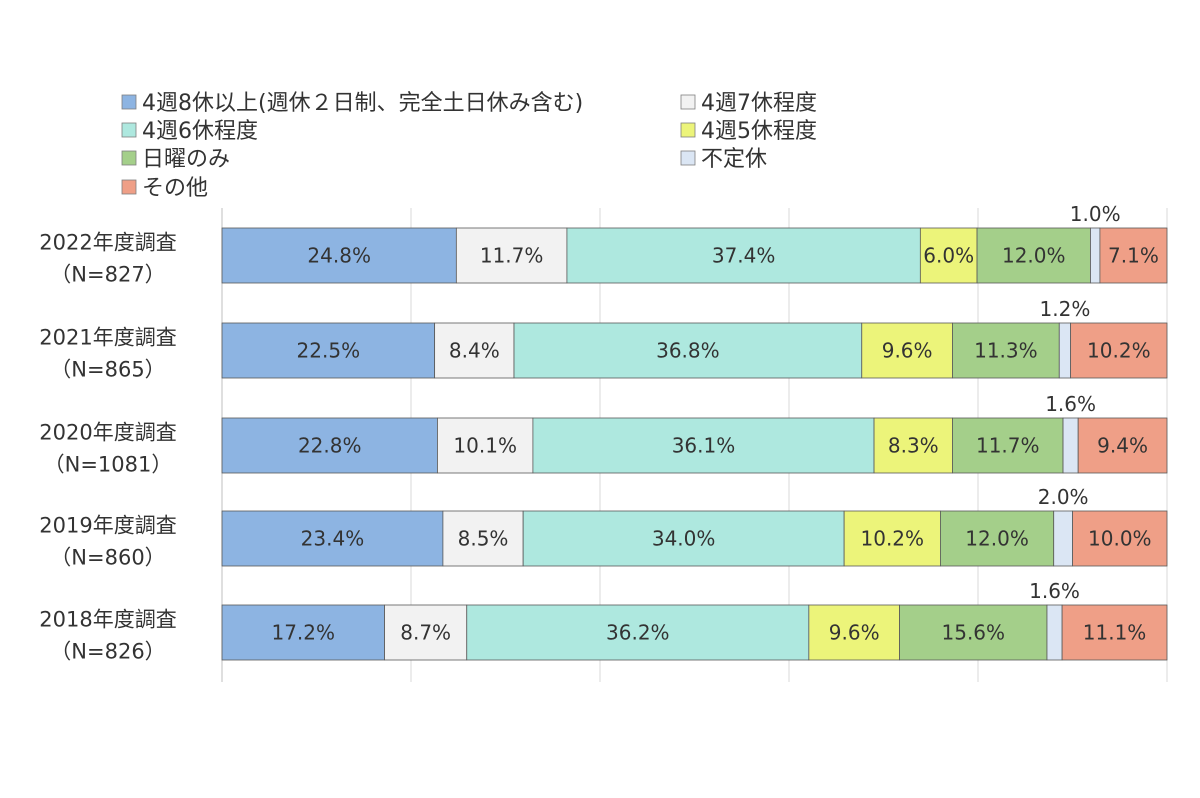  I want to click on legend-item: 4週5休程度, so click(748, 131).